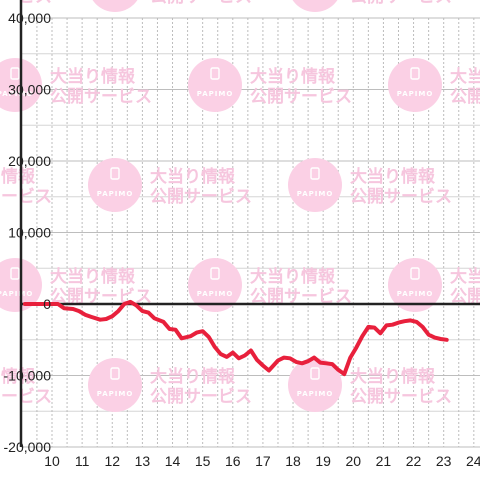  I want to click on series-layer, so click(235, 338).